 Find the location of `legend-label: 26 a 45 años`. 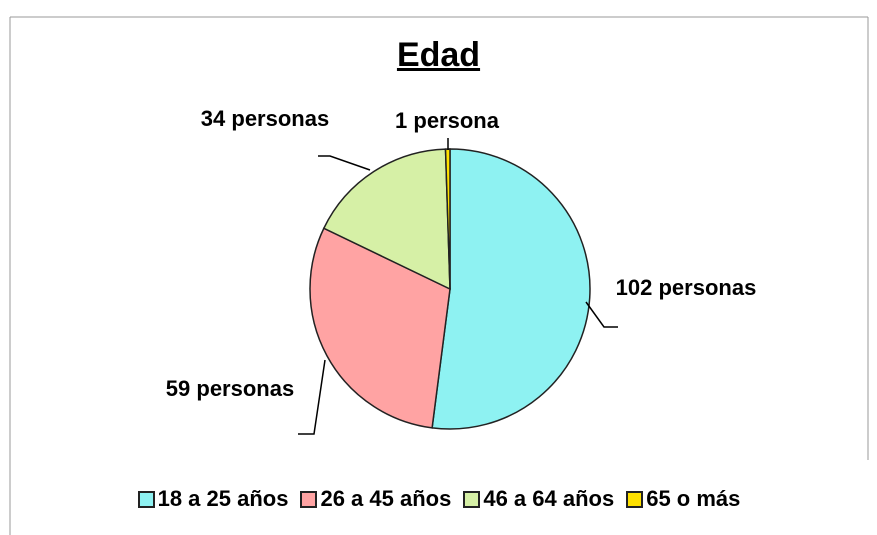

legend-label: 26 a 45 años is located at coordinates (386, 498).